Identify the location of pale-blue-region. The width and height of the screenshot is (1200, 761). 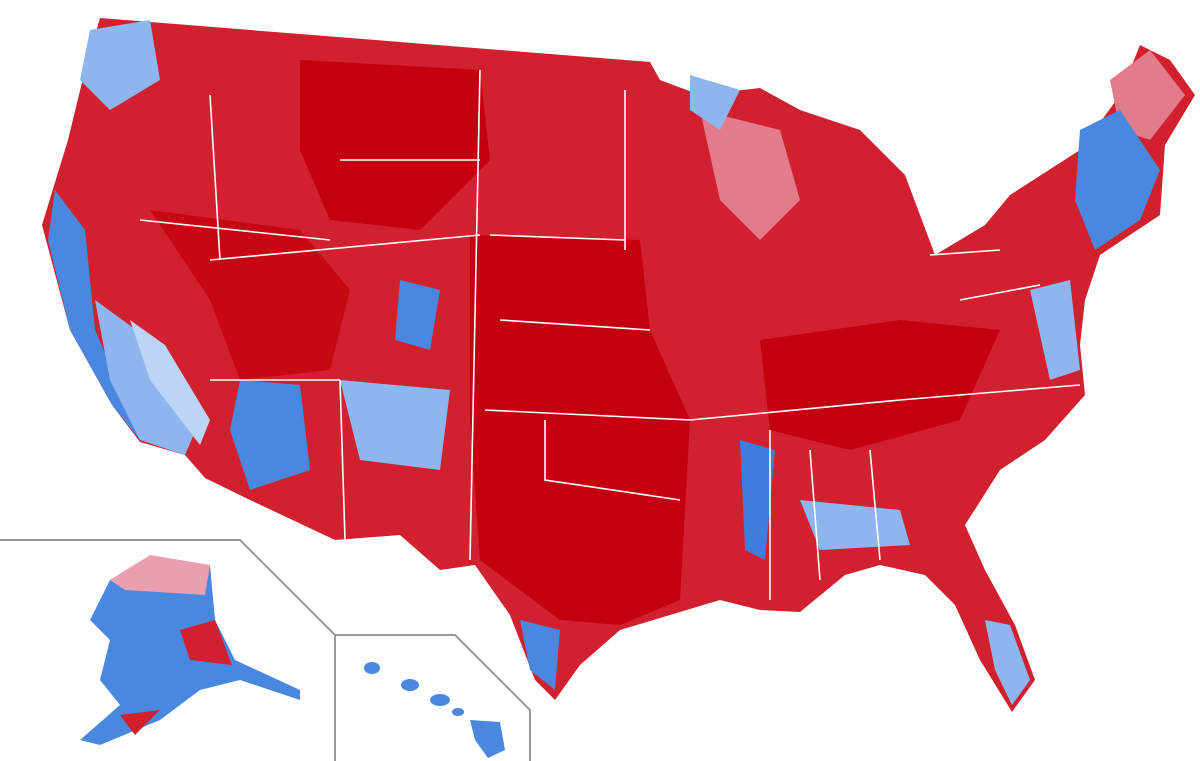
(170, 382).